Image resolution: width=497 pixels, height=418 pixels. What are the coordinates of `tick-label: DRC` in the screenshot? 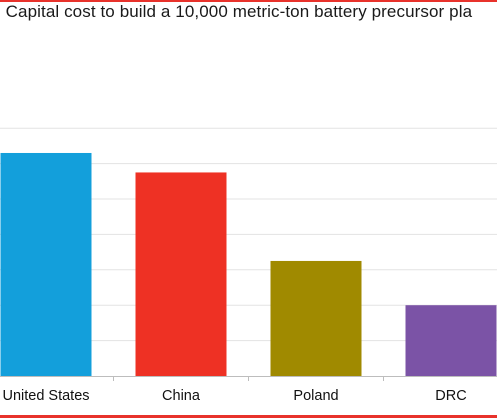 It's located at (450, 396).